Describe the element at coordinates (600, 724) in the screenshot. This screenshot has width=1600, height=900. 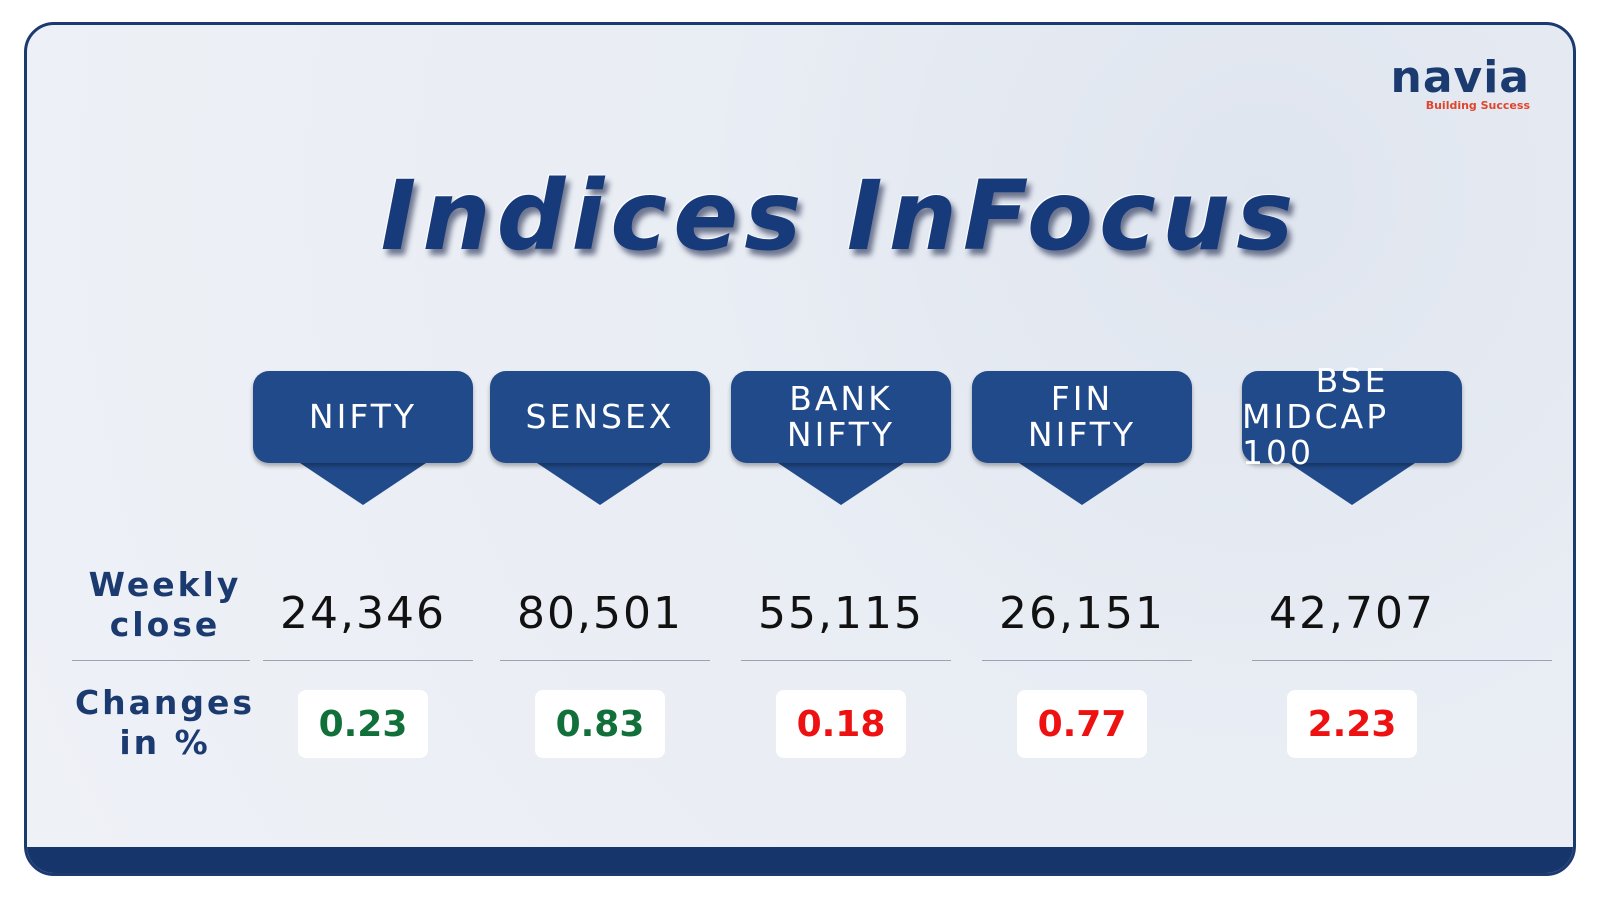
I see `change-value: 0.83` at that location.